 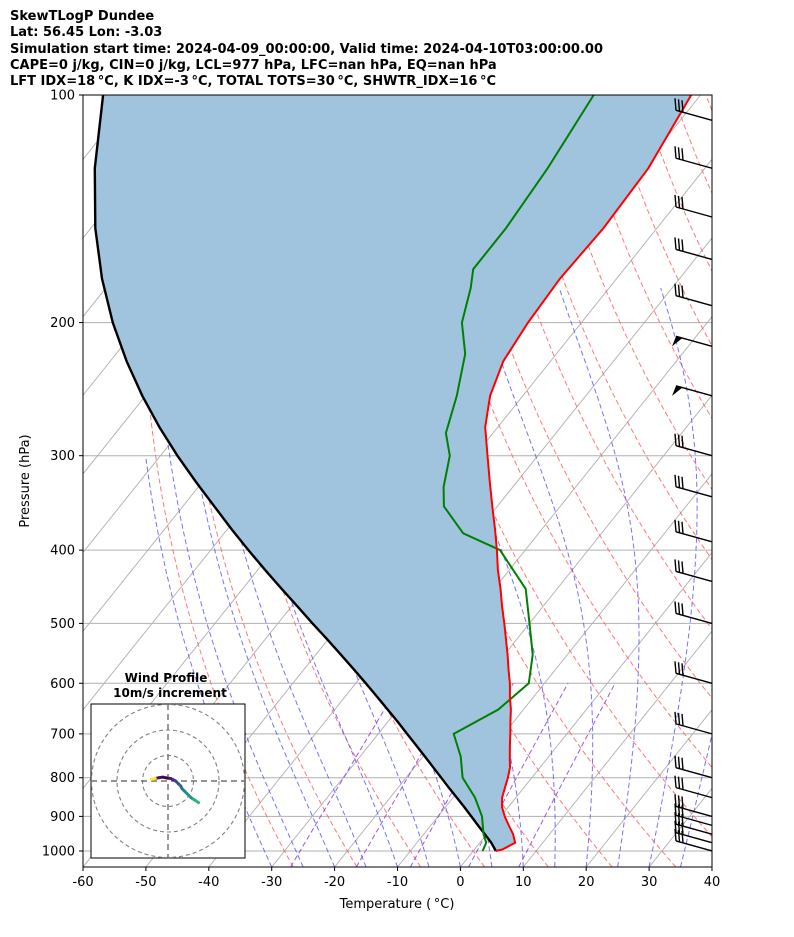 What do you see at coordinates (62, 734) in the screenshot?
I see `y-tick-label: 700` at bounding box center [62, 734].